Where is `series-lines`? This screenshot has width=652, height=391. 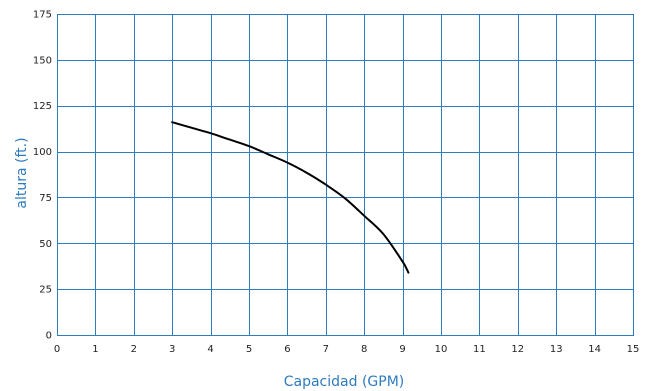
series-lines is located at coordinates (290, 197).